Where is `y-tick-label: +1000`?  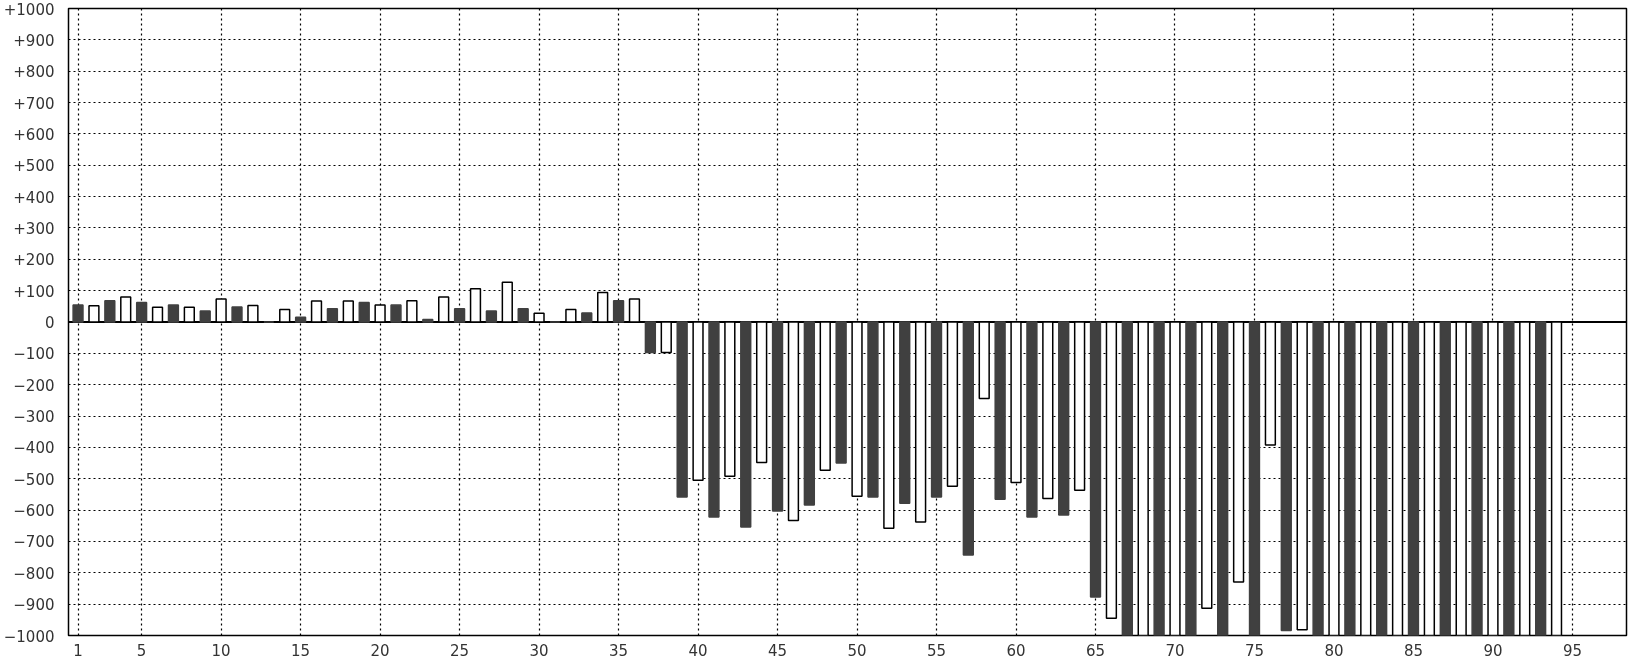 y-tick-label: +1000 is located at coordinates (29, 9).